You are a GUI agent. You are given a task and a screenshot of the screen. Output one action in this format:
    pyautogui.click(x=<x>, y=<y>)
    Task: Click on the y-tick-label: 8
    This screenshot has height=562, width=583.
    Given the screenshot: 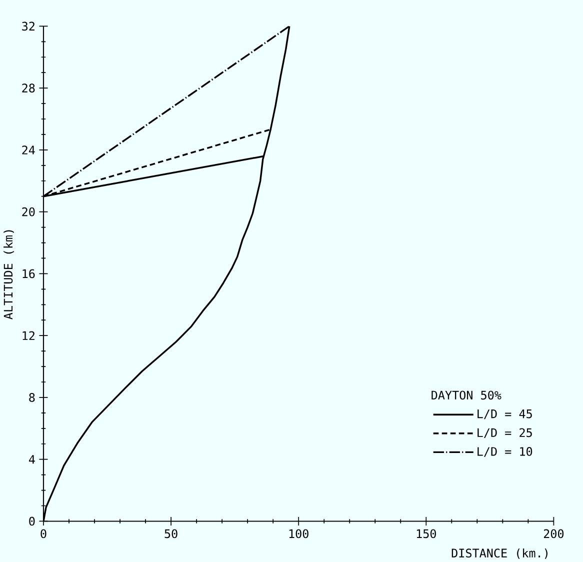 What is the action you would take?
    pyautogui.click(x=32, y=397)
    